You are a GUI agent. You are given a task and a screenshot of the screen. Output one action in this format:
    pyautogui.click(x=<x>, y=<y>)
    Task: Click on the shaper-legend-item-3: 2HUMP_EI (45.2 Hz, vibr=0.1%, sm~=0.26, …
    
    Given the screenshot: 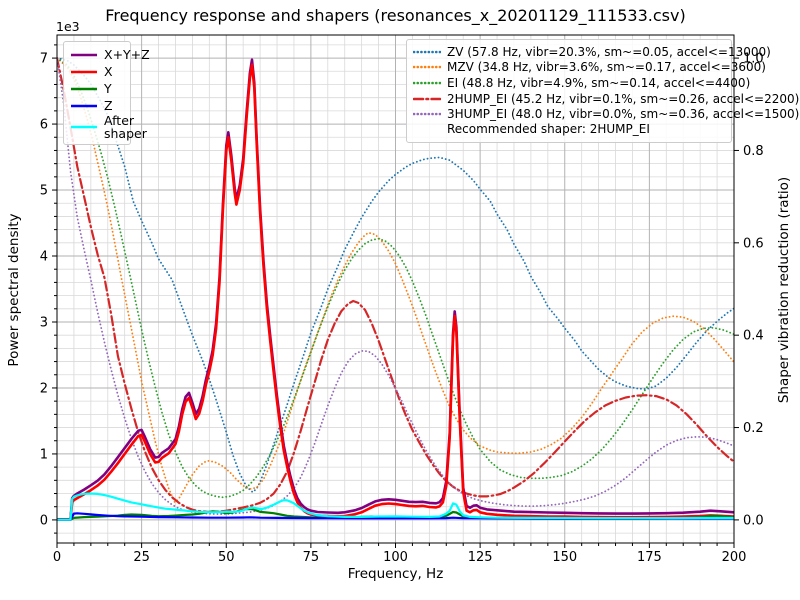 What is the action you would take?
    pyautogui.click(x=606, y=99)
    